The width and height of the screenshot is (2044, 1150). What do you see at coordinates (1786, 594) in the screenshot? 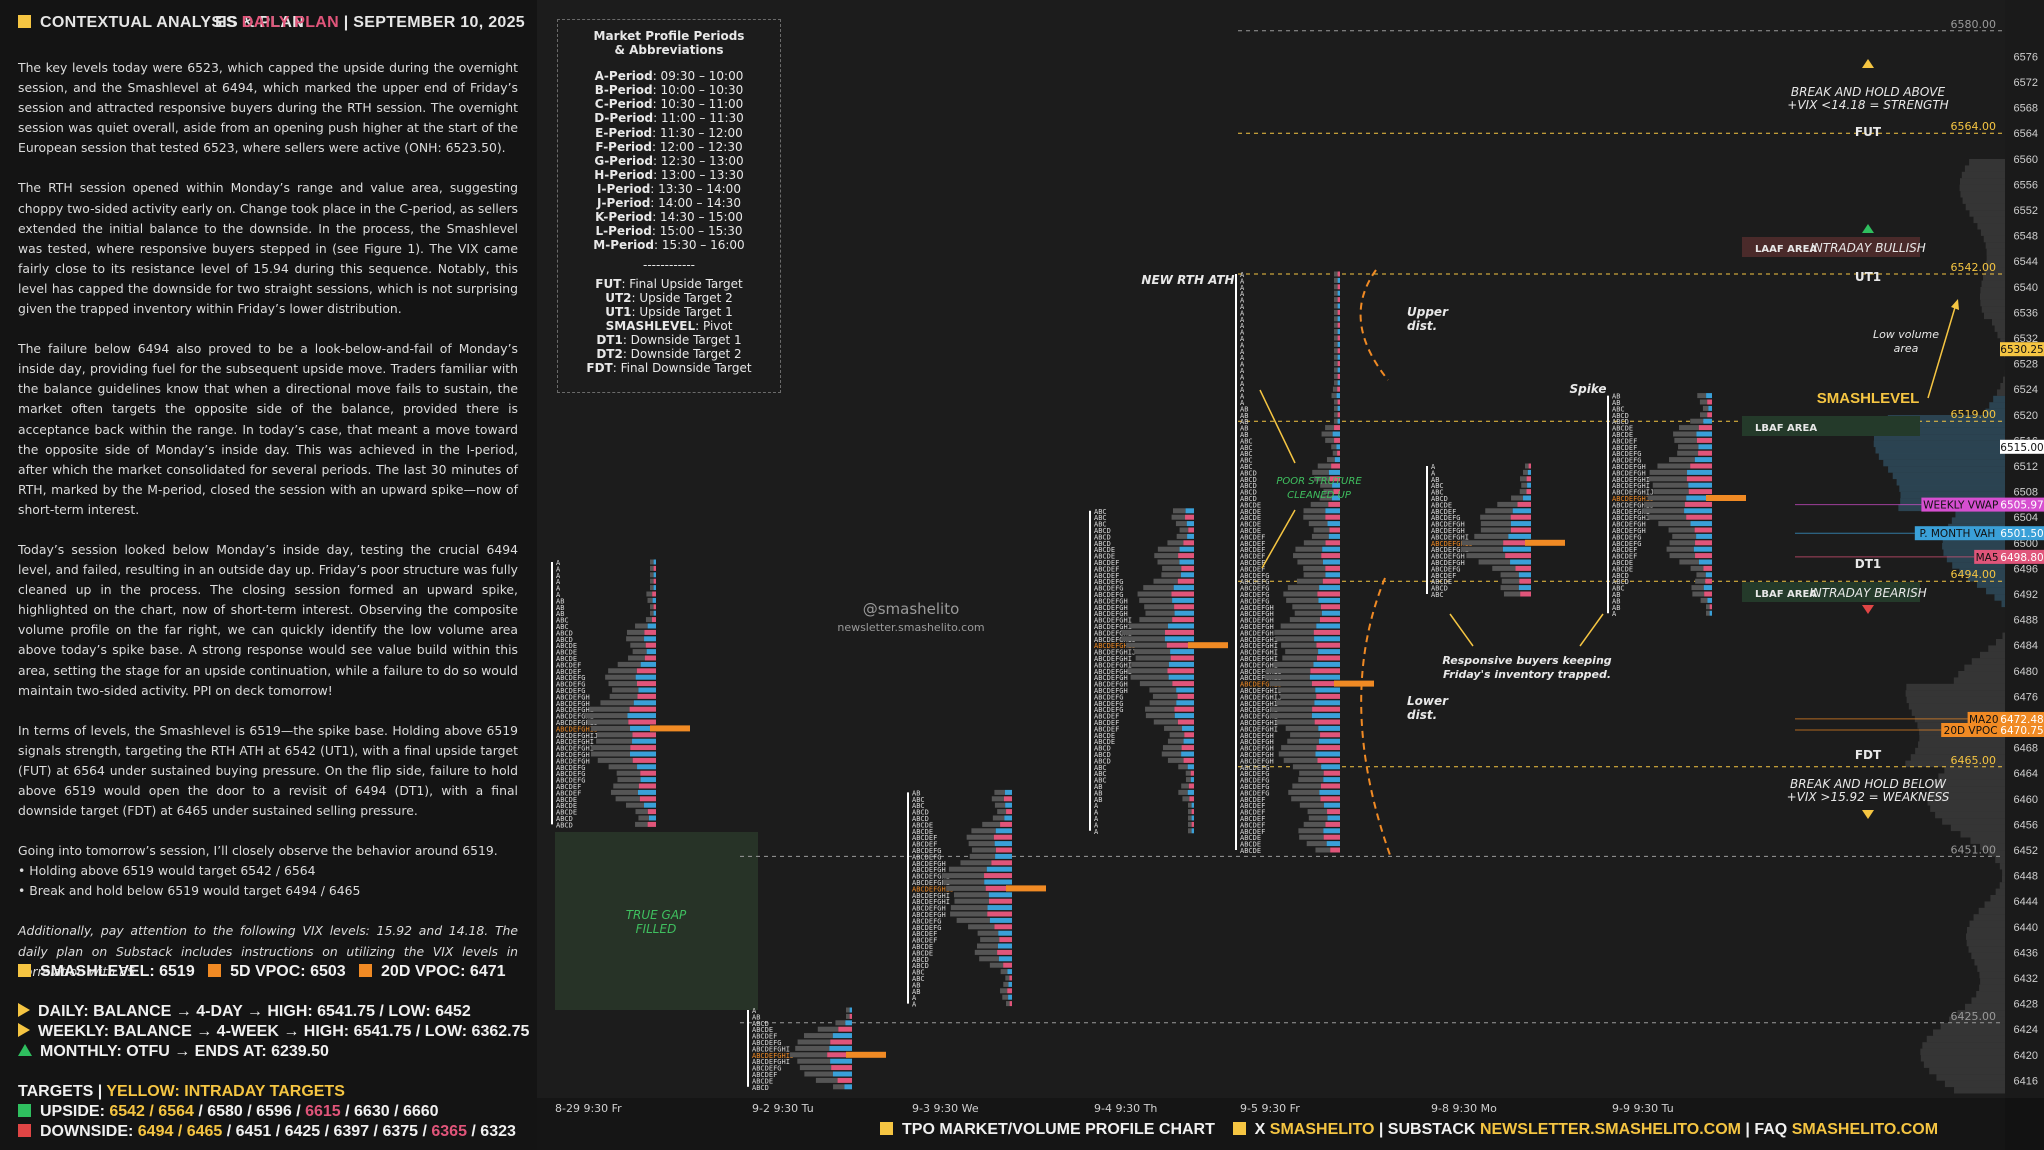
I see `lbaf-label-lower: LBAF AREA` at bounding box center [1786, 594].